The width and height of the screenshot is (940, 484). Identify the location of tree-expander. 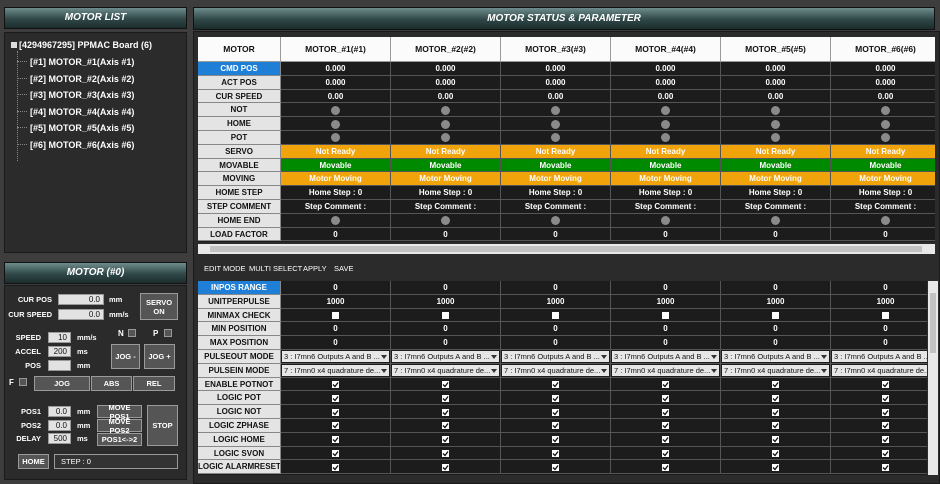
(14, 45).